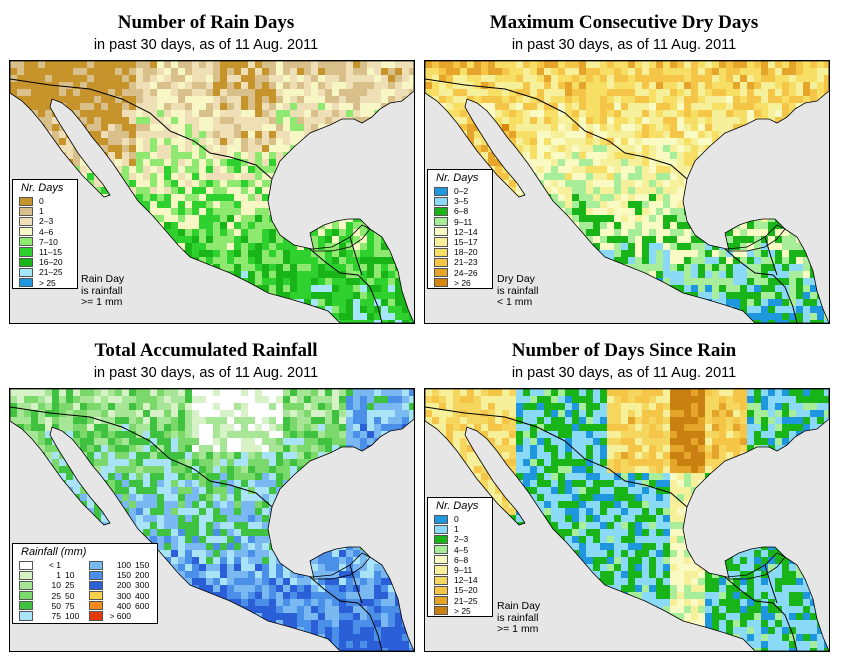 This screenshot has height=658, width=846. What do you see at coordinates (48, 616) in the screenshot?
I see `legend-item: 75 100` at bounding box center [48, 616].